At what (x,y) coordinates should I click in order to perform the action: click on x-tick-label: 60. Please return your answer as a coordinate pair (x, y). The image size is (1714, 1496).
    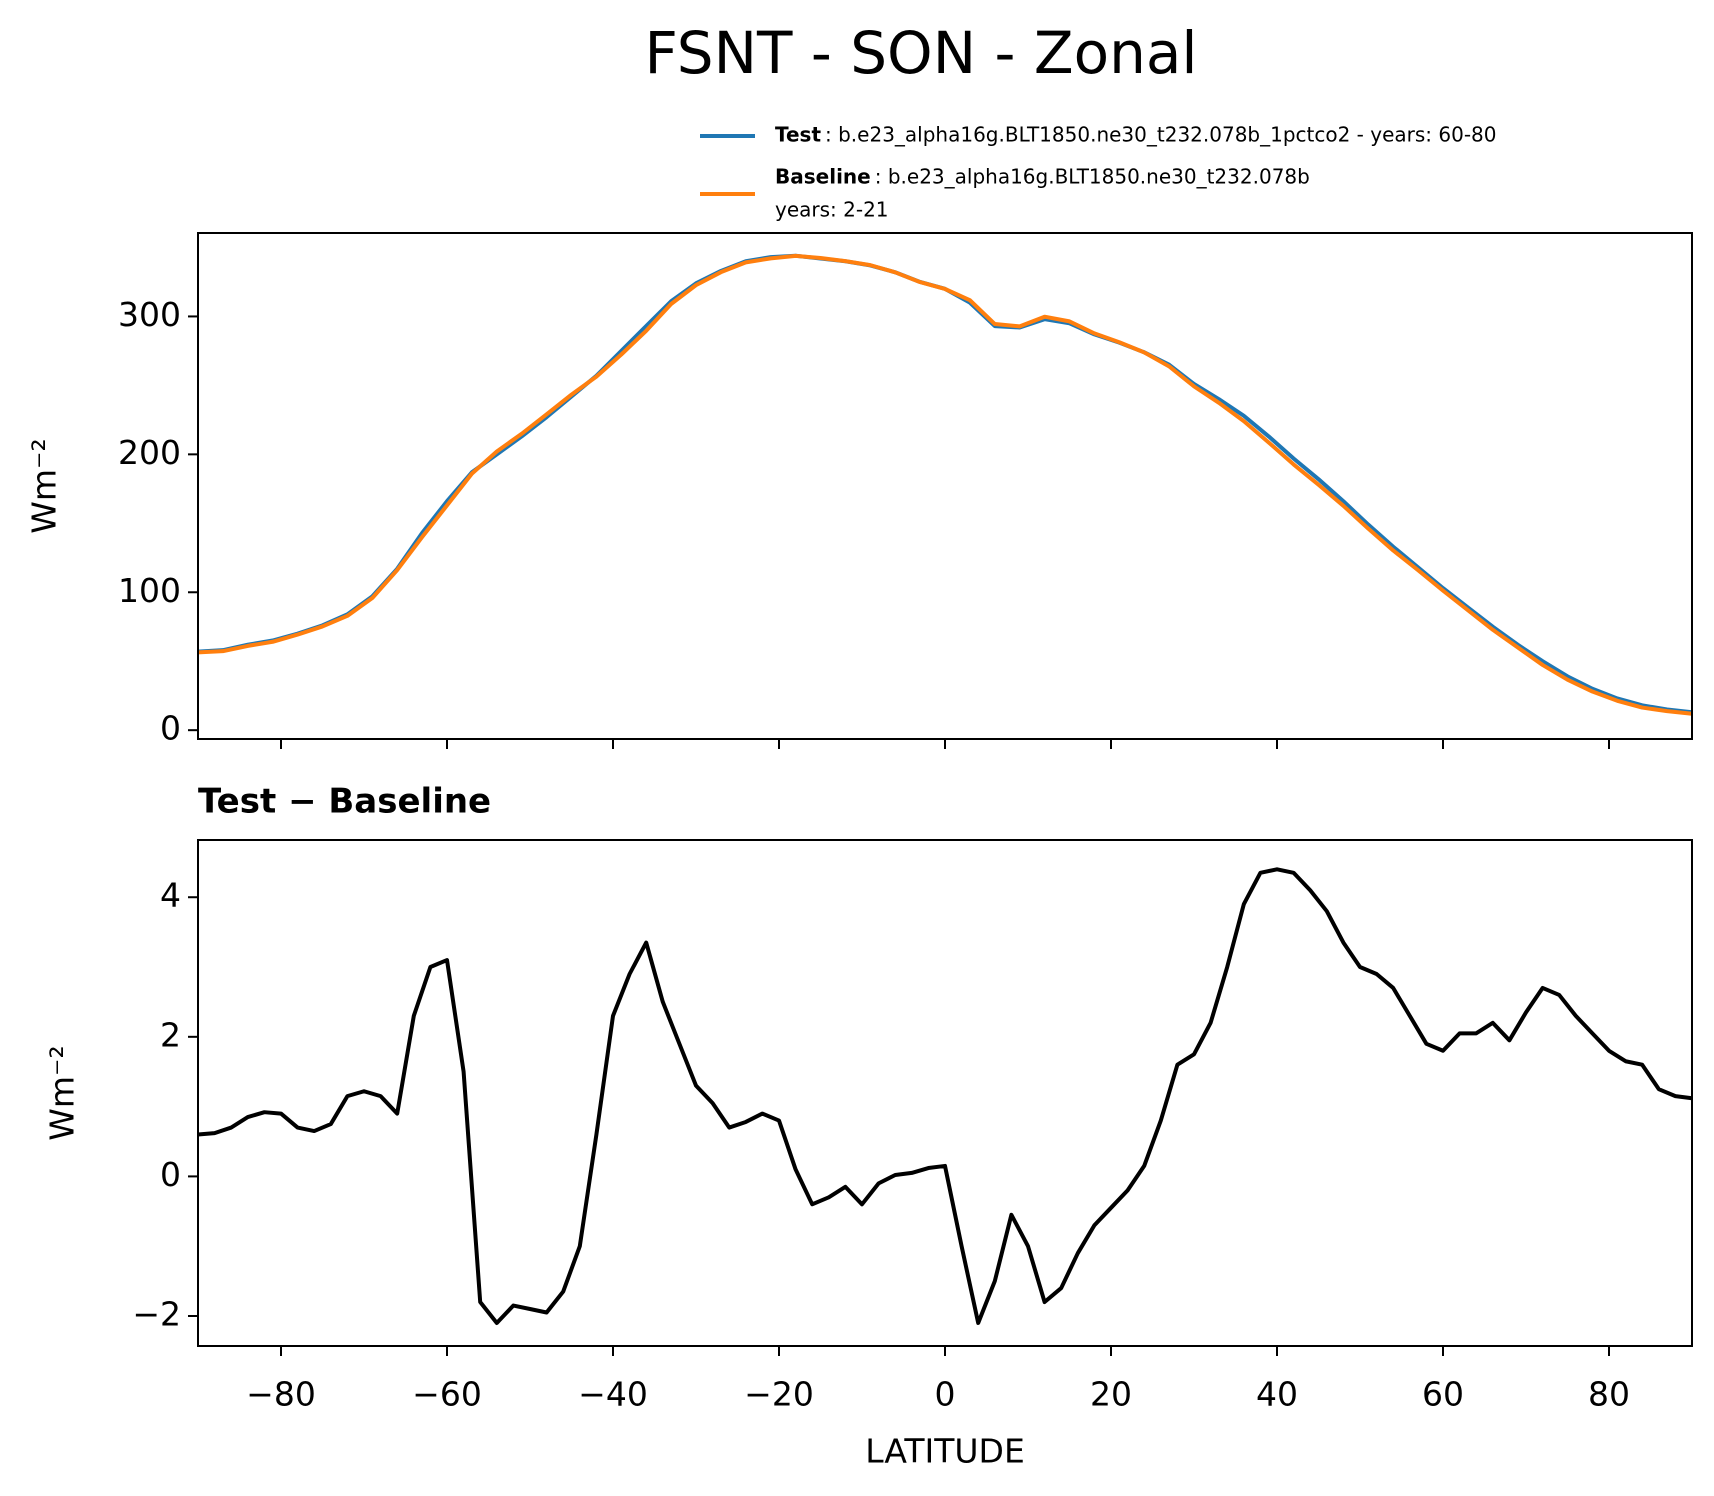
    Looking at the image, I should click on (1443, 1394).